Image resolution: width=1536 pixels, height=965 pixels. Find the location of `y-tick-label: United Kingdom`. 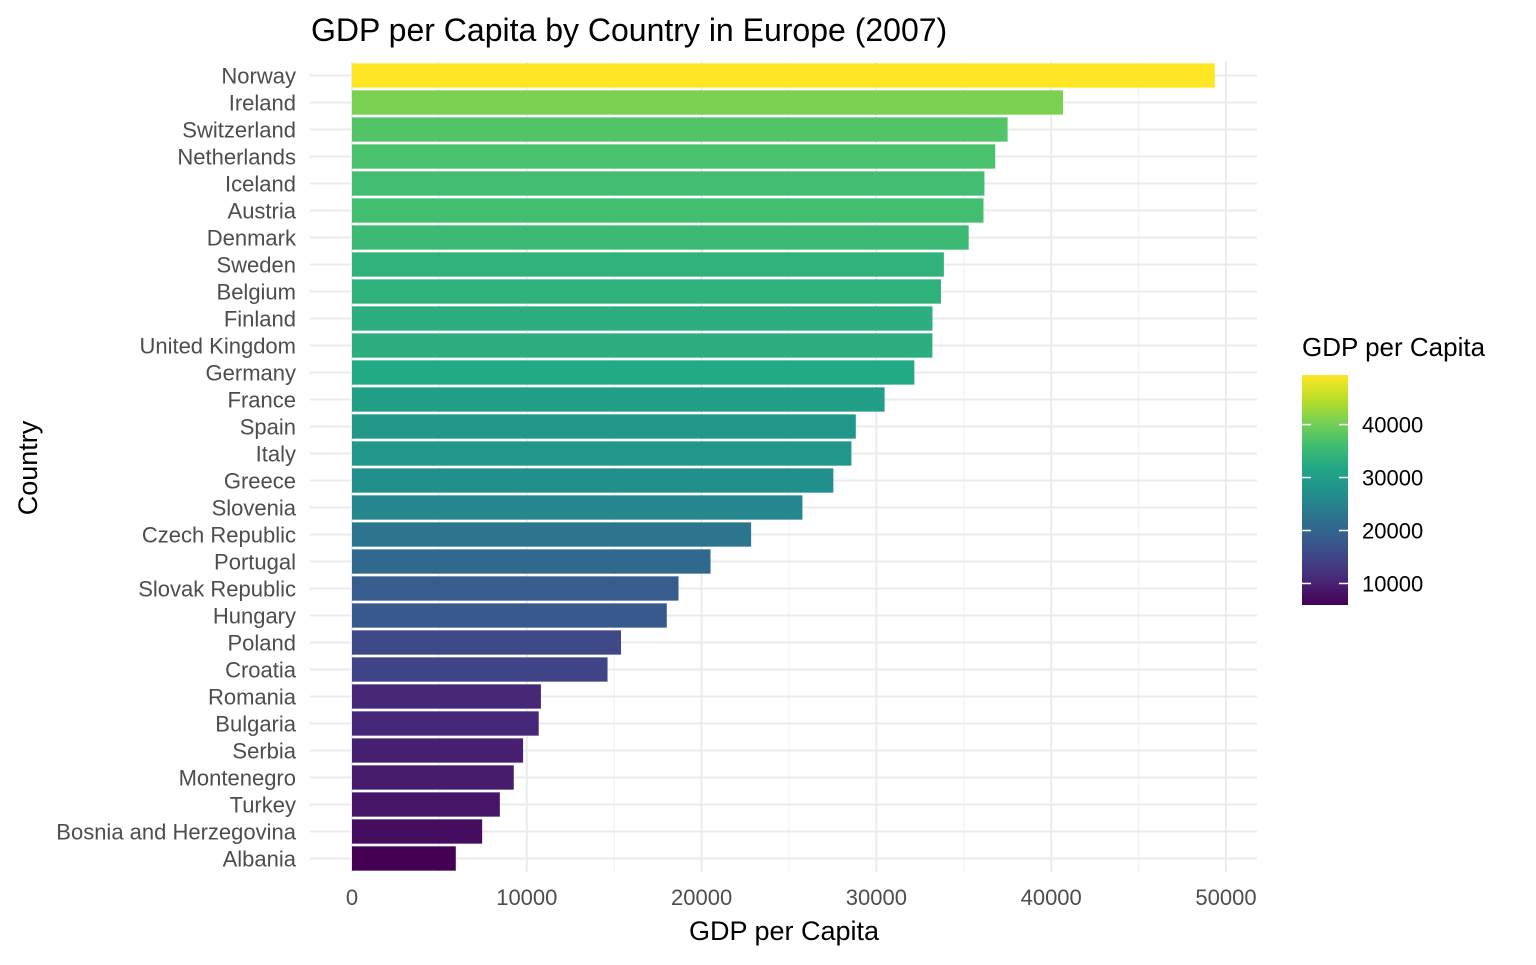

y-tick-label: United Kingdom is located at coordinates (217, 346).